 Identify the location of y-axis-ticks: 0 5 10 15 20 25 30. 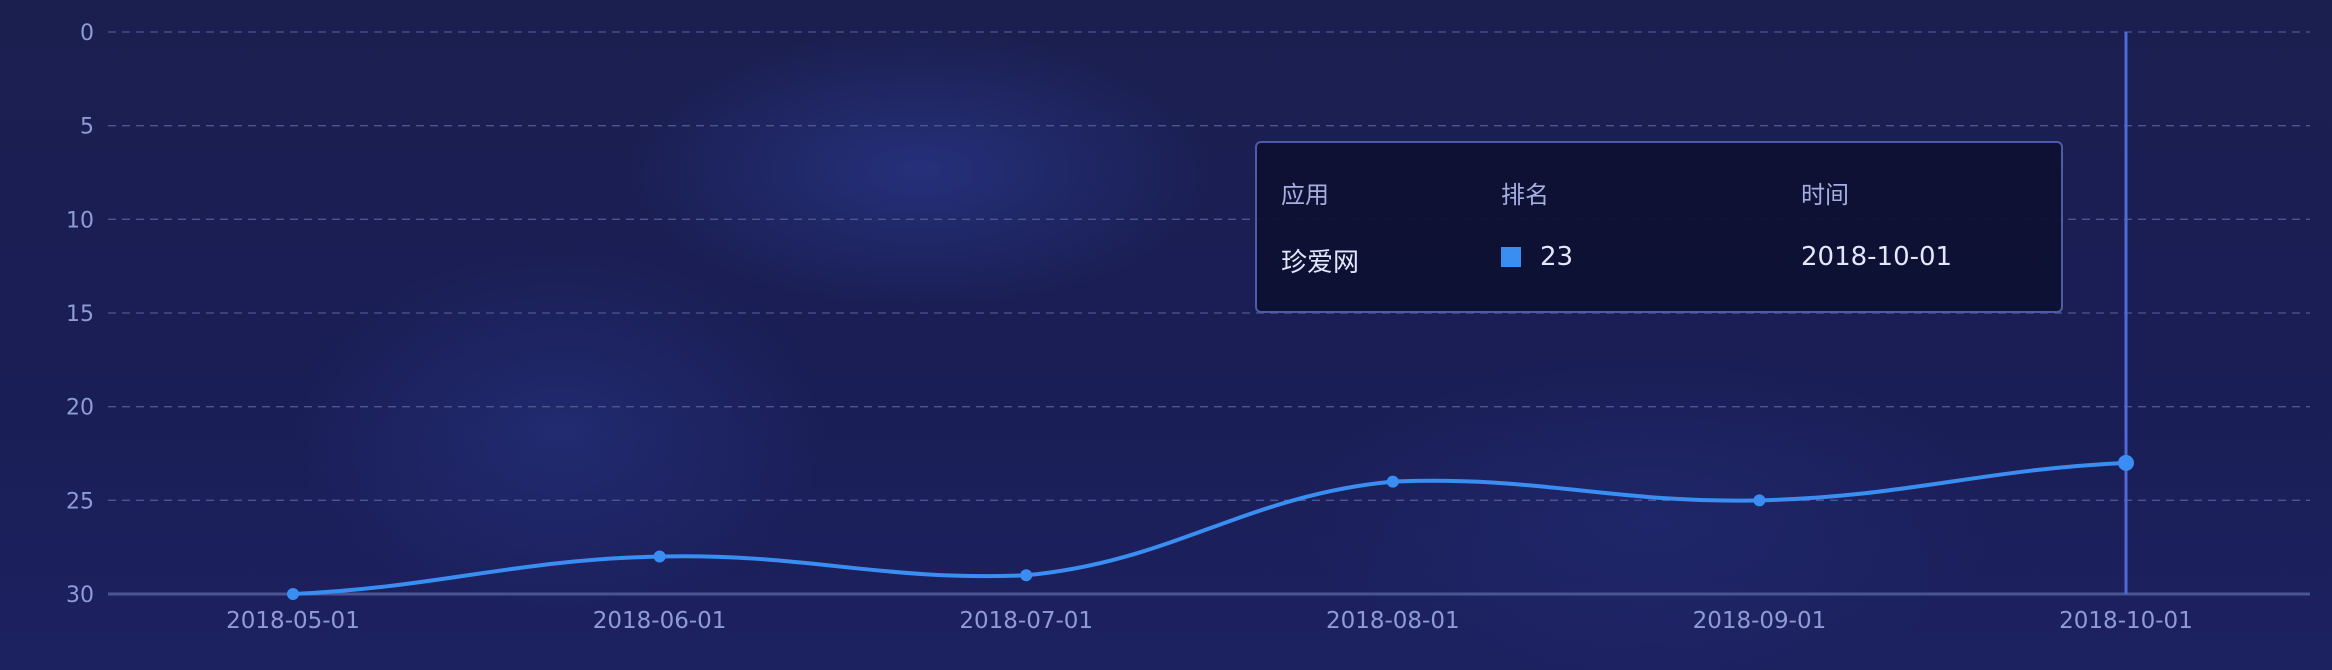
(80, 314).